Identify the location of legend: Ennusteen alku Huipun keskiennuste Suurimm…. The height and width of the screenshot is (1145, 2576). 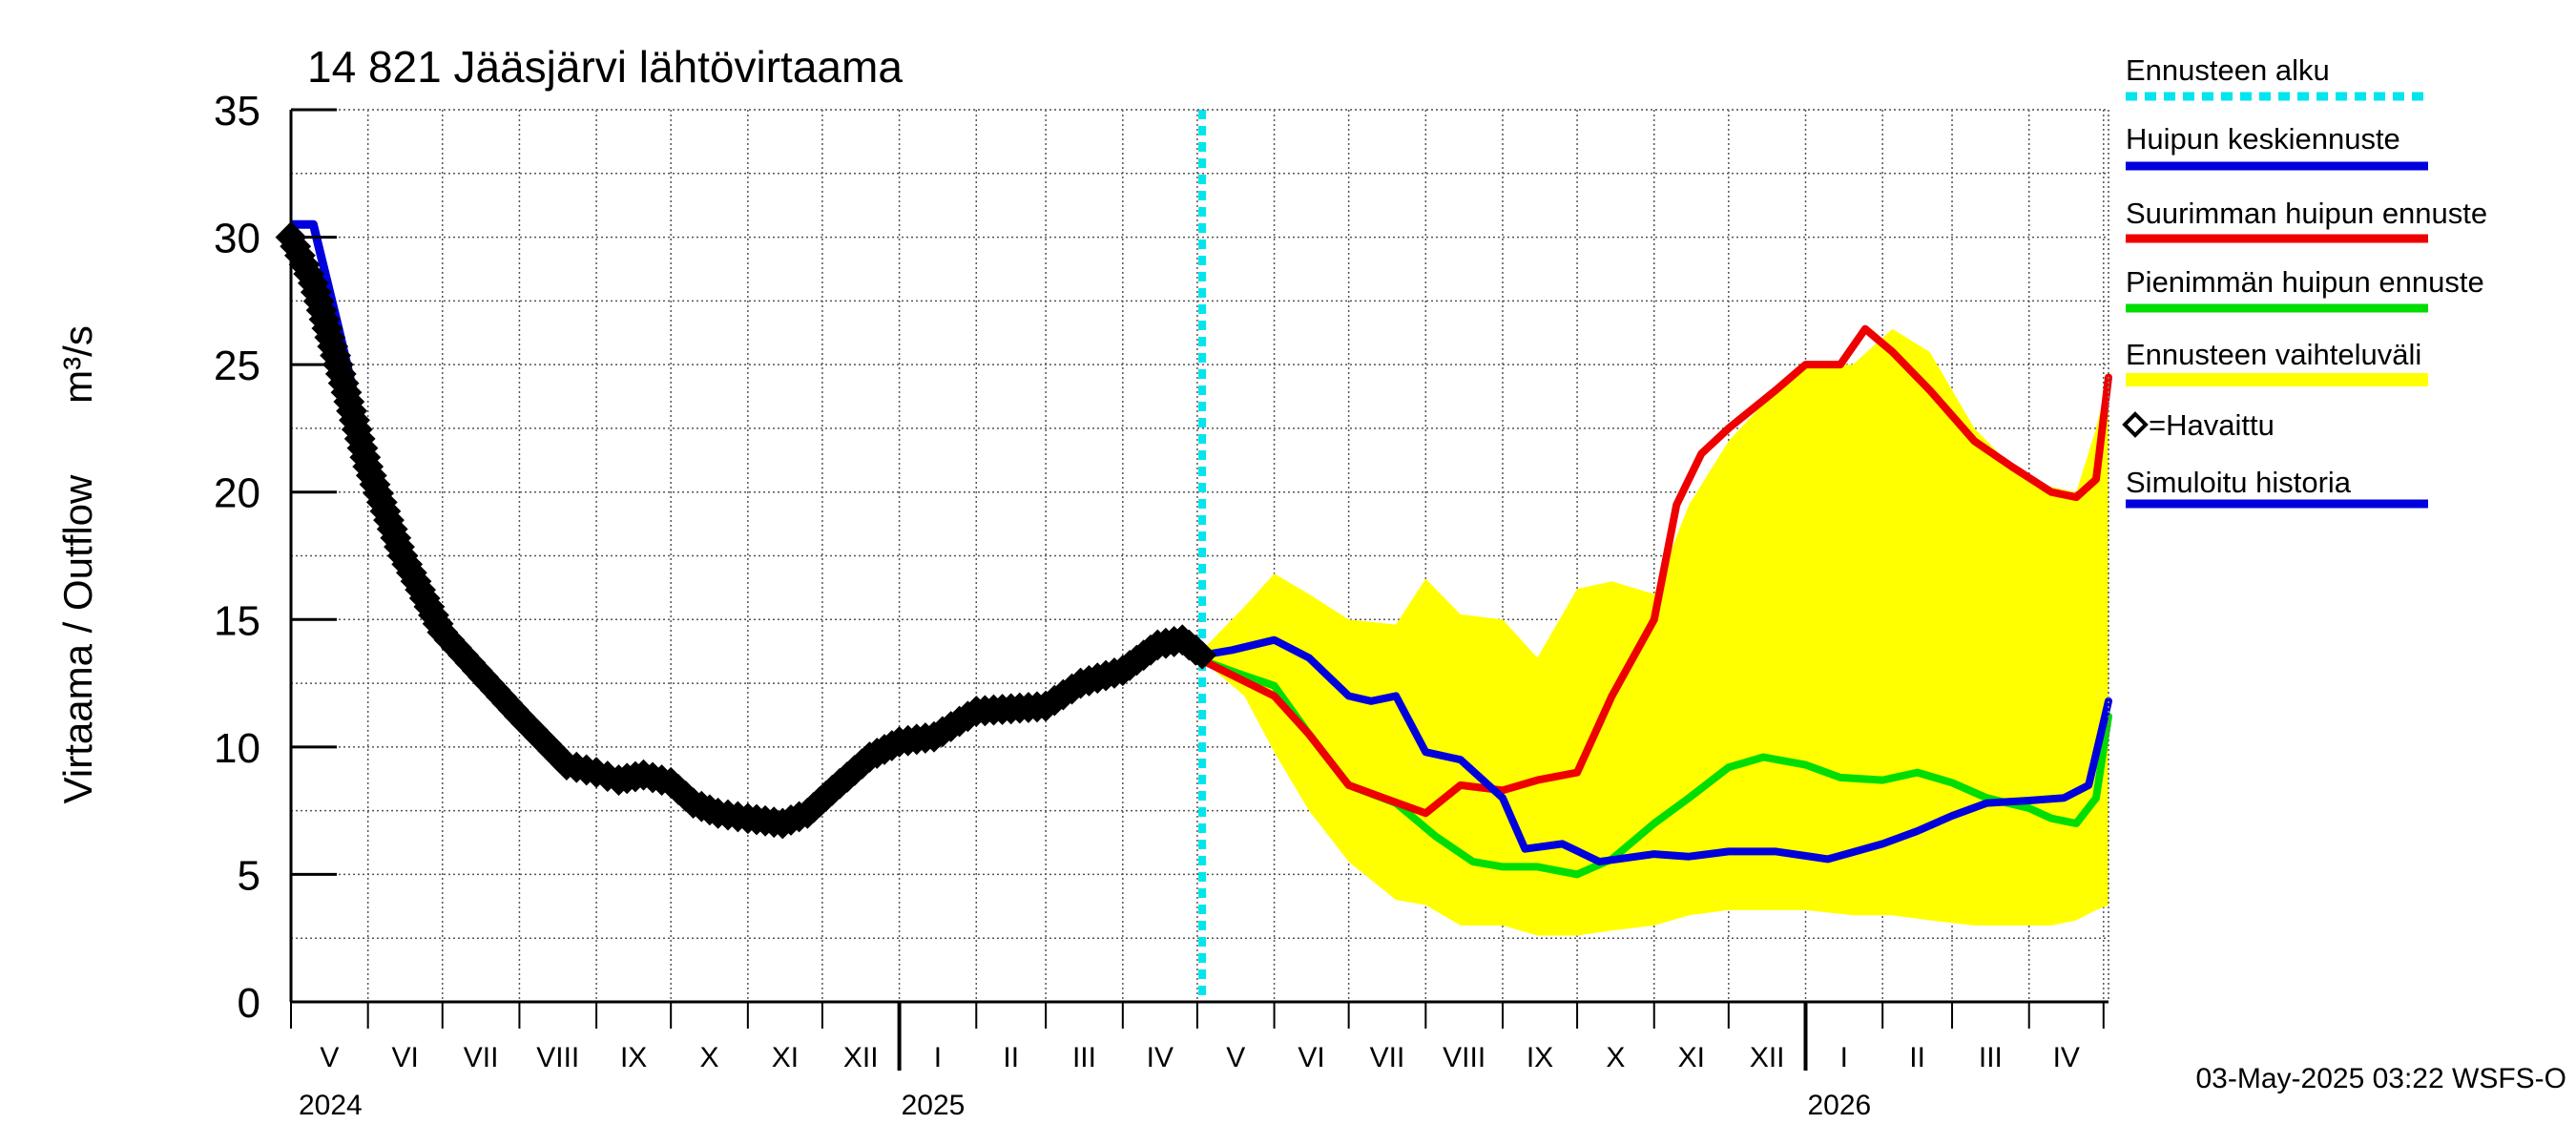
(2304, 281).